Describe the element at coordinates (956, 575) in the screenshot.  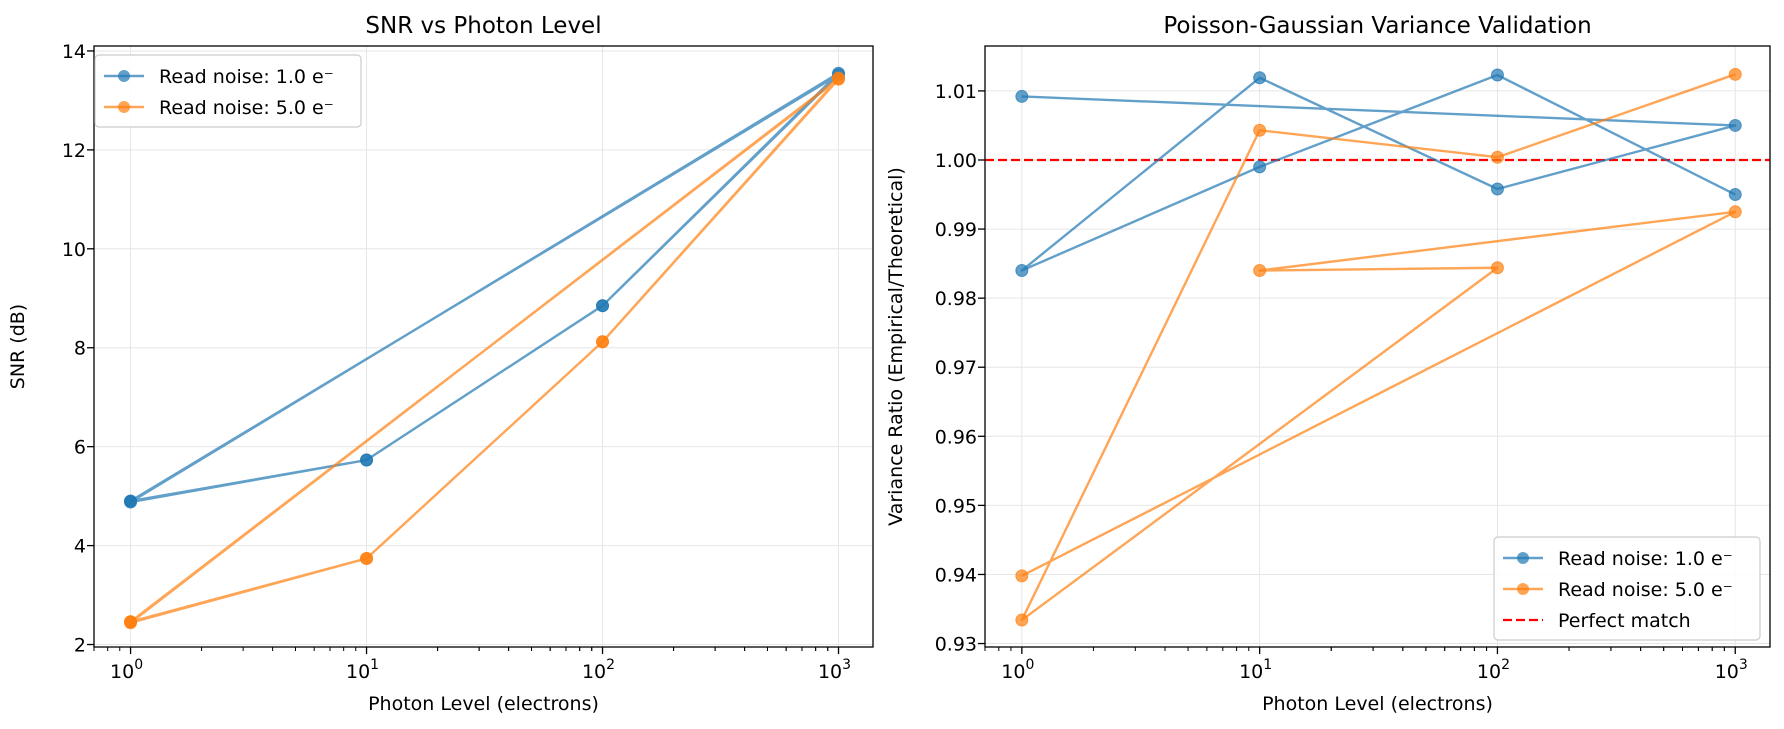
I see `y-tick-label: 0.94` at that location.